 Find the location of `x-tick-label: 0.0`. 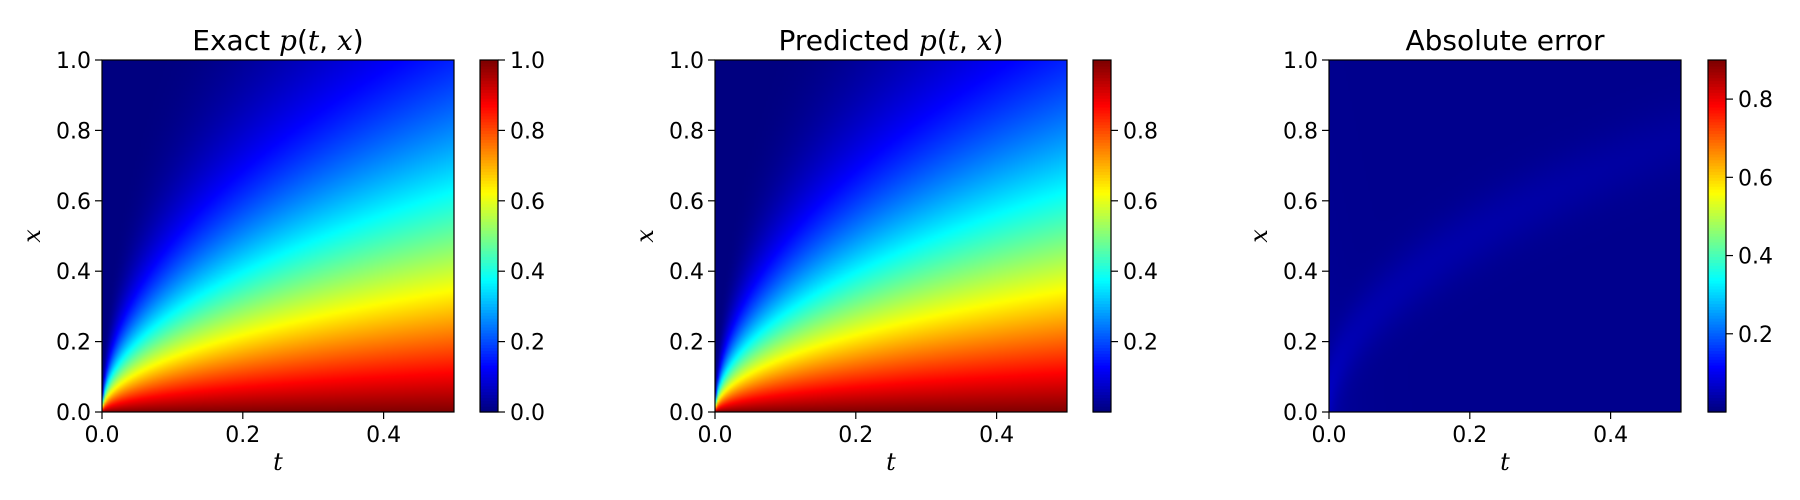

x-tick-label: 0.0 is located at coordinates (102, 435).